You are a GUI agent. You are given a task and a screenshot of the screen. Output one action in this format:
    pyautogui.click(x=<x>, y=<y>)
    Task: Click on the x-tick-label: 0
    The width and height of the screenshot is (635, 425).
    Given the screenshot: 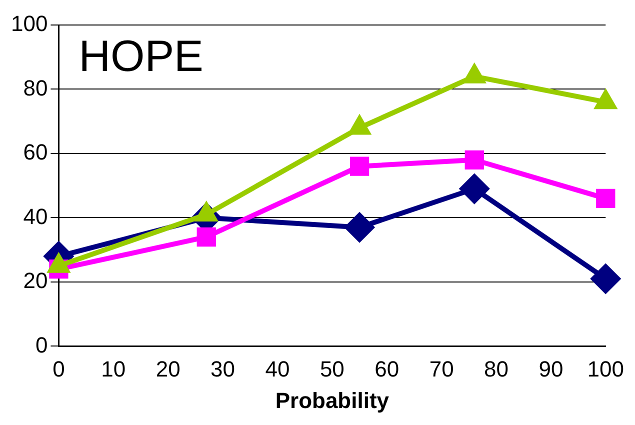 What is the action you would take?
    pyautogui.click(x=58, y=369)
    